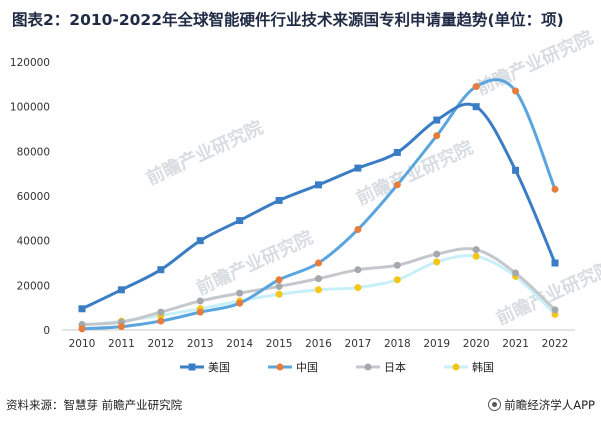 Image resolution: width=601 pixels, height=423 pixels. What do you see at coordinates (293, 367) in the screenshot?
I see `legend-item: 中国` at bounding box center [293, 367].